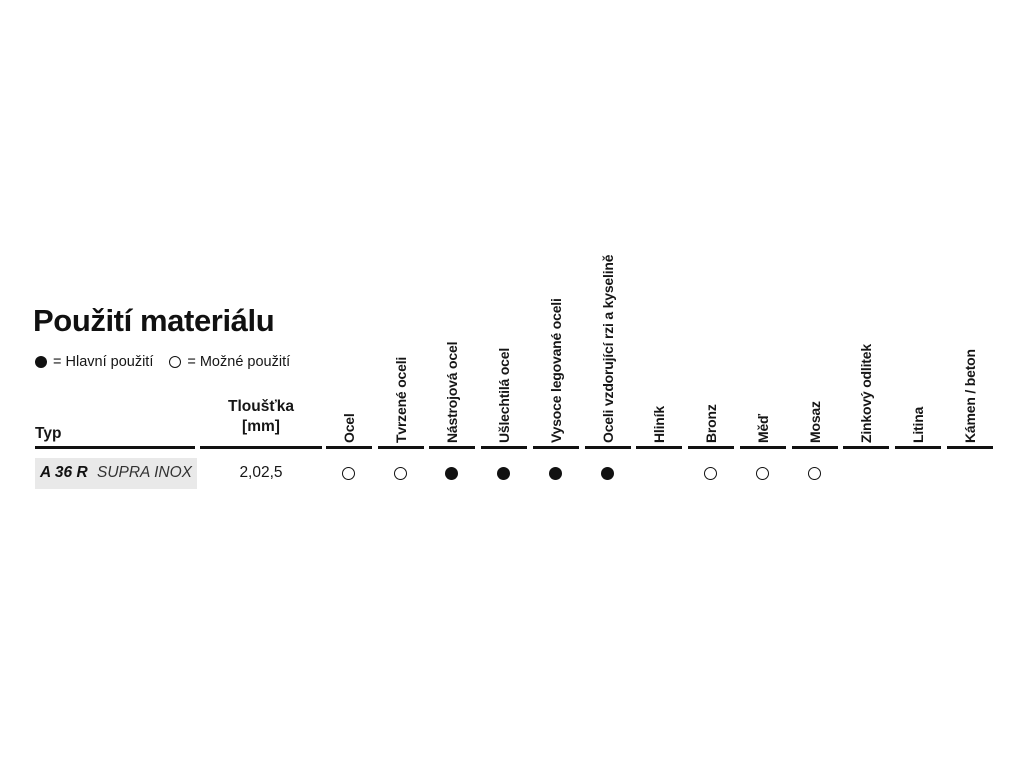  What do you see at coordinates (866, 393) in the screenshot?
I see `material-column-header: Zinkový odlitek` at bounding box center [866, 393].